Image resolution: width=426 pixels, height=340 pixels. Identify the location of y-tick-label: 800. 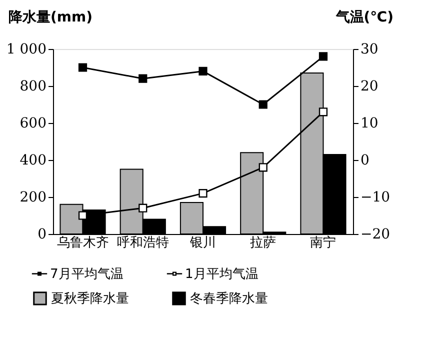
(33, 86).